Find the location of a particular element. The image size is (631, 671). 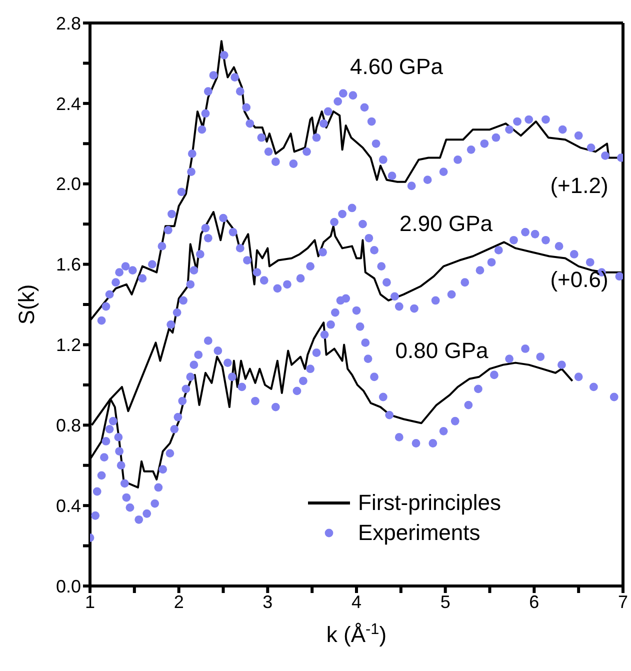

annotation: 4.60 GPa is located at coordinates (396, 67).